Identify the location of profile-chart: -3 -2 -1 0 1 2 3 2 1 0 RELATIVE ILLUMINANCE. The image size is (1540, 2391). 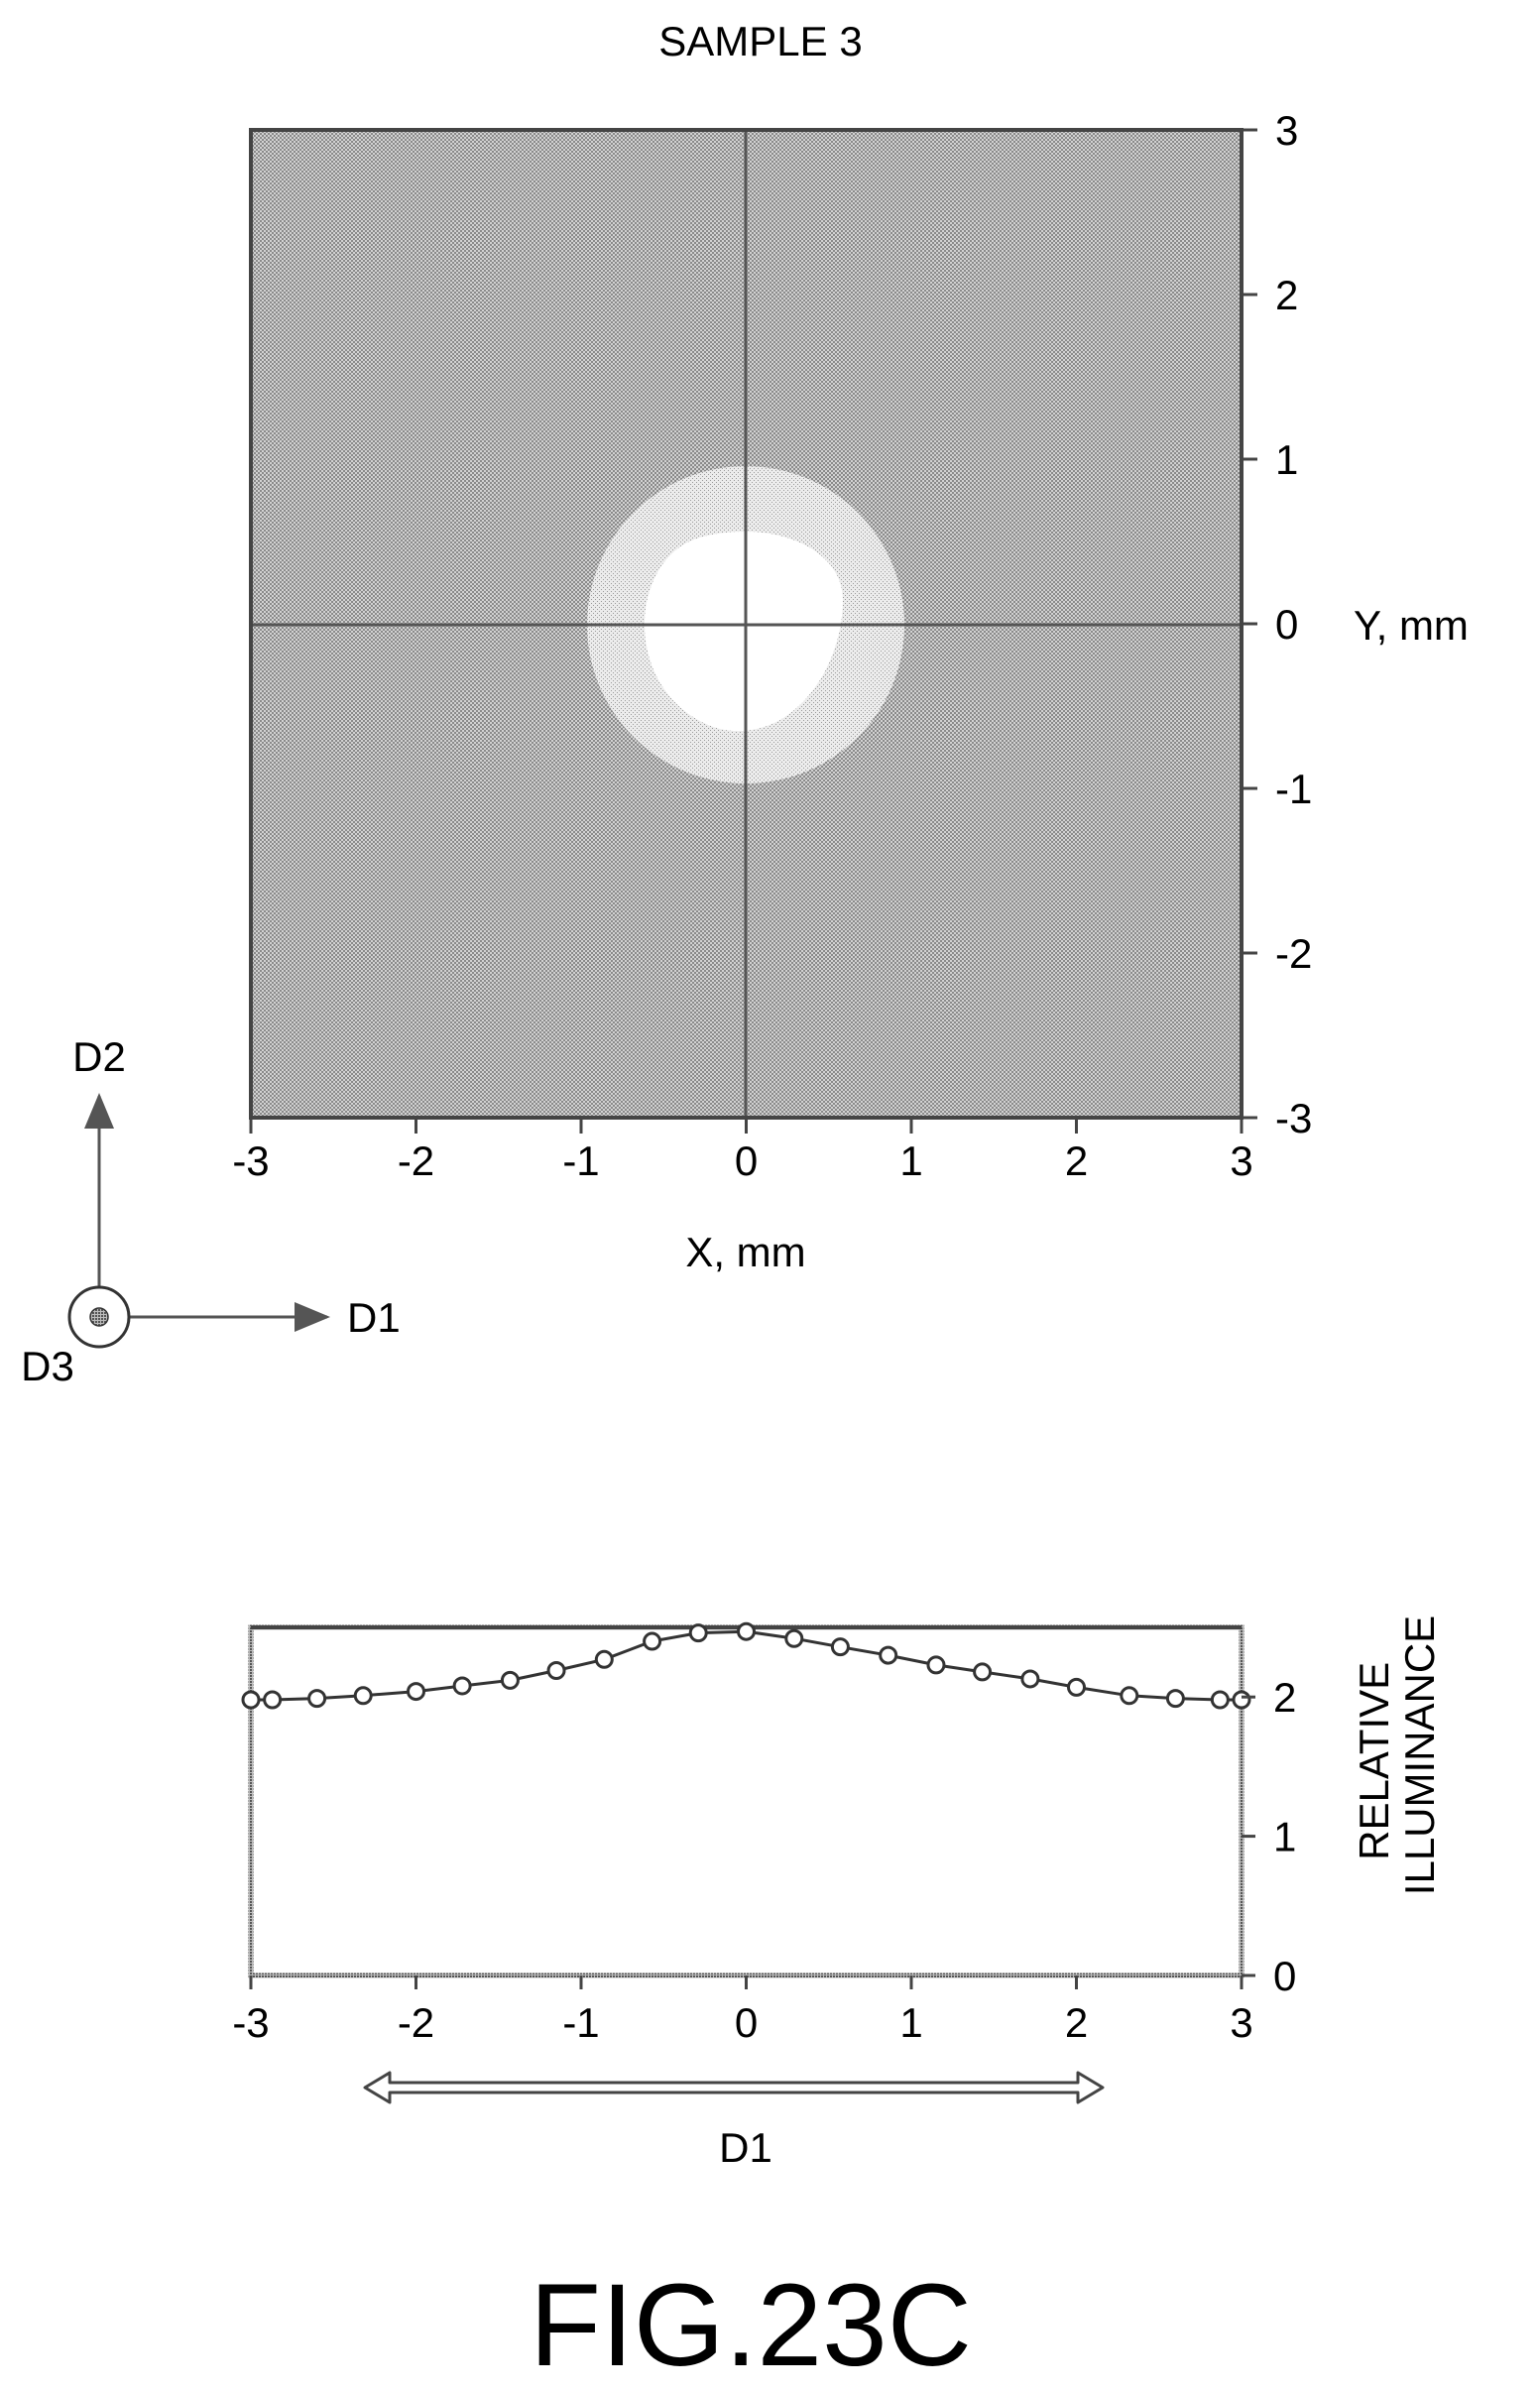
(837, 1830).